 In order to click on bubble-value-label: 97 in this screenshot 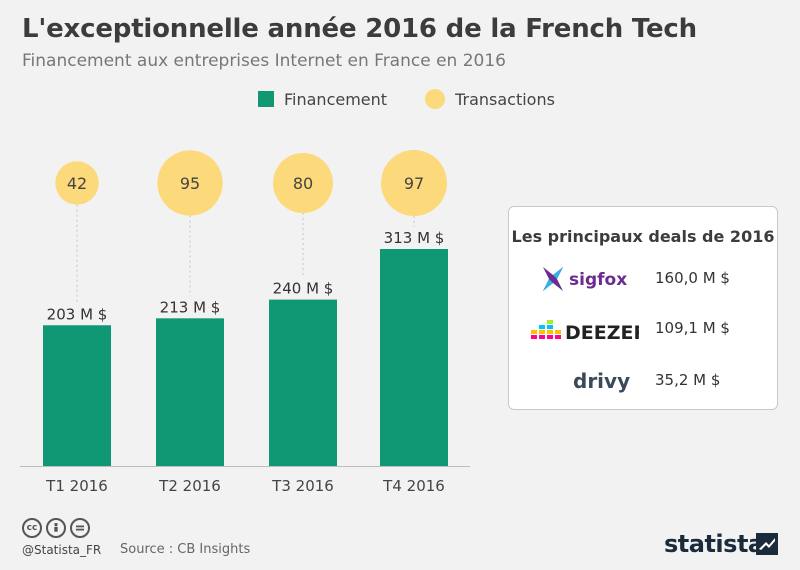, I will do `click(414, 183)`.